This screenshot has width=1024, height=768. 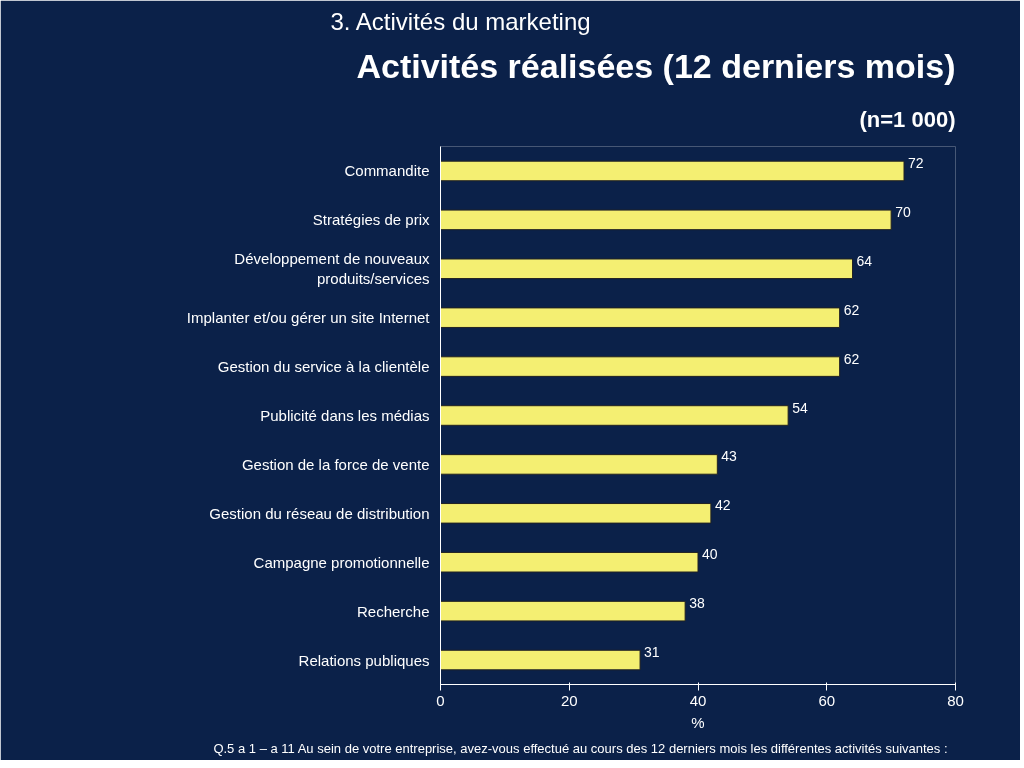 What do you see at coordinates (580, 748) in the screenshot?
I see `text: Q.5 a 1 – a 11 Au sein de votre entreprise, avez-vous effectué au cours des 12 derniers mois les différentes activités suivantes :` at bounding box center [580, 748].